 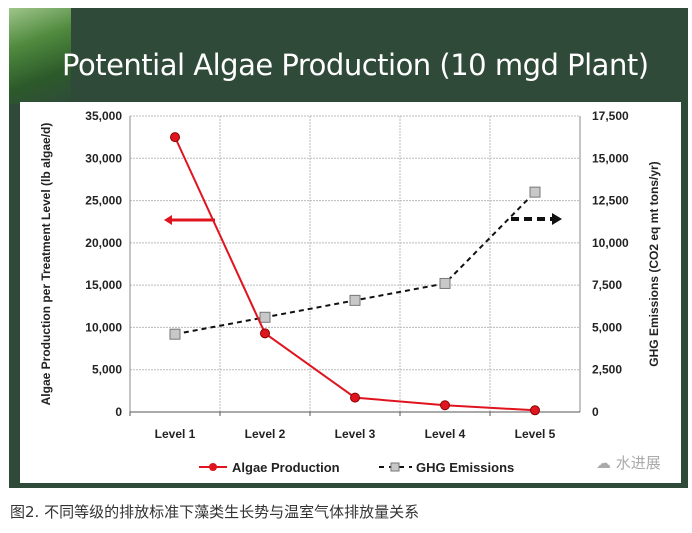 What do you see at coordinates (465, 467) in the screenshot?
I see `legend-ghg-label: GHG Emissions` at bounding box center [465, 467].